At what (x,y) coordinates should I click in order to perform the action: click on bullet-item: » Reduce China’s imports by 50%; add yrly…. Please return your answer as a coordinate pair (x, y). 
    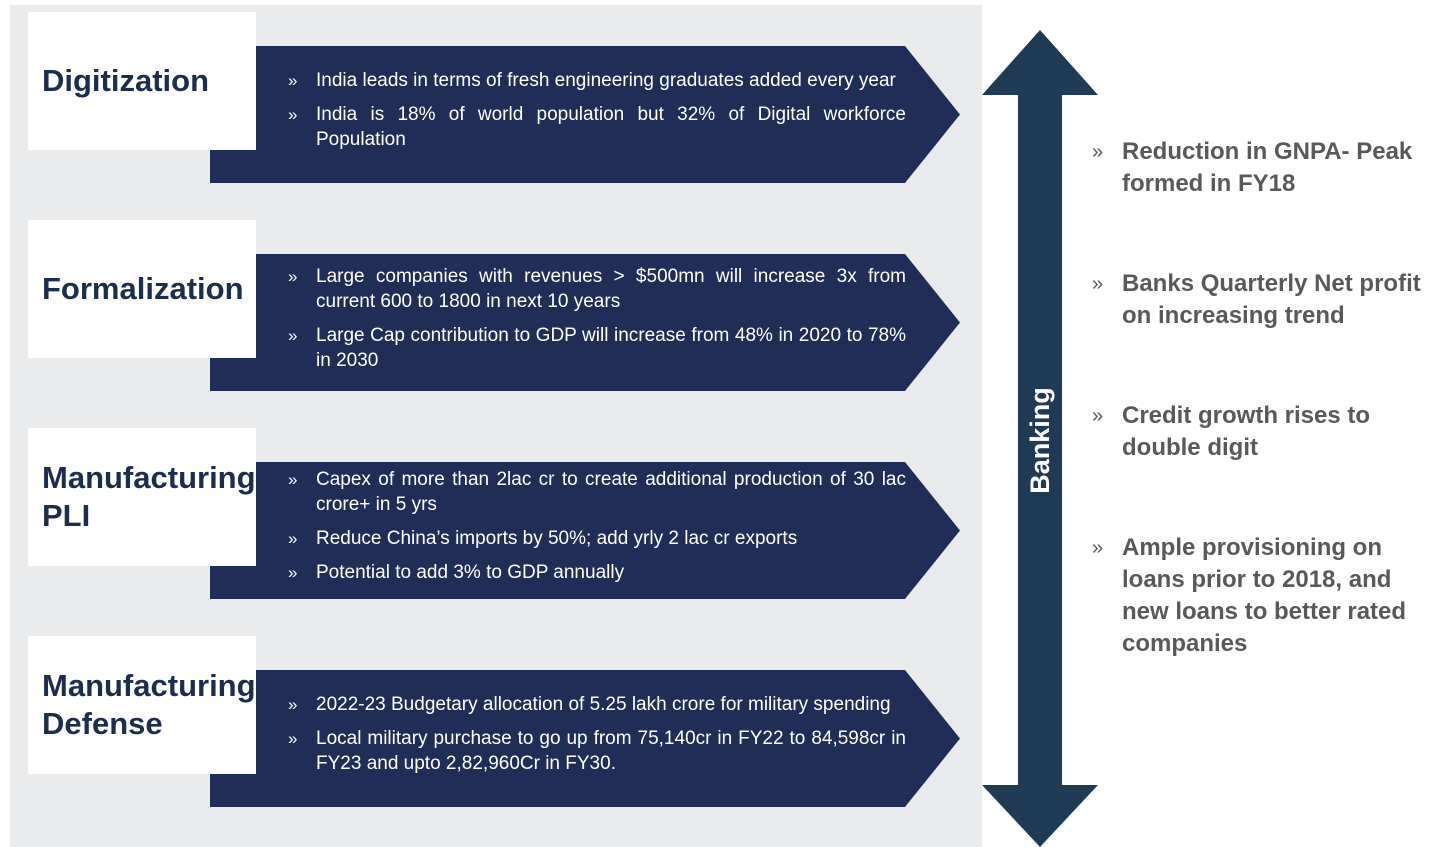
    Looking at the image, I should click on (597, 538).